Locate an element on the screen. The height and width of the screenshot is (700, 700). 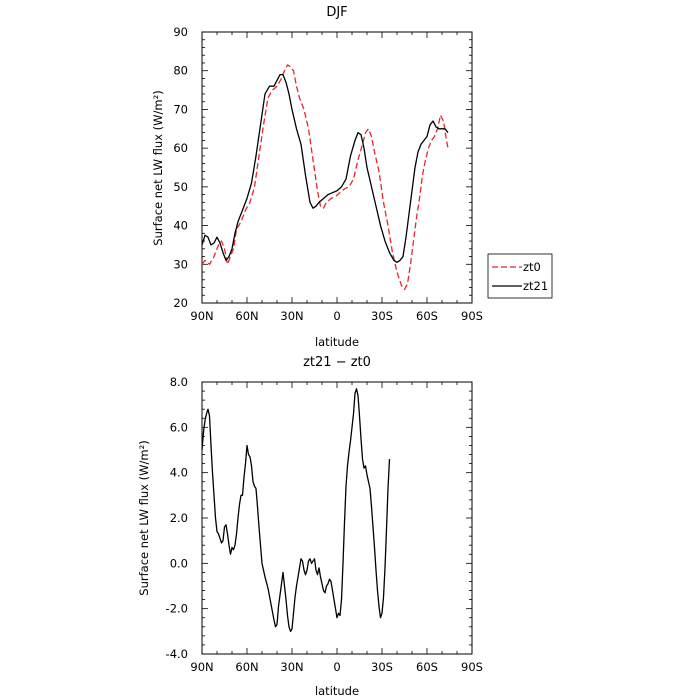
y-tick-label: 80 is located at coordinates (180, 71).